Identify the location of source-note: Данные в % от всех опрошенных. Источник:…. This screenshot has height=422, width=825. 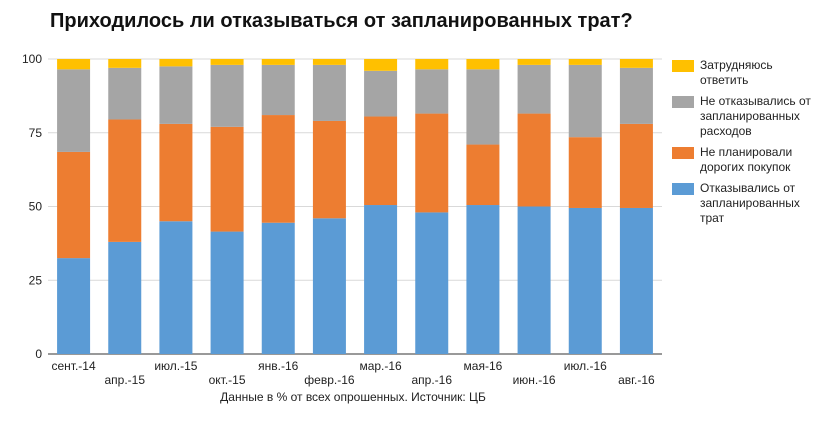
(353, 397).